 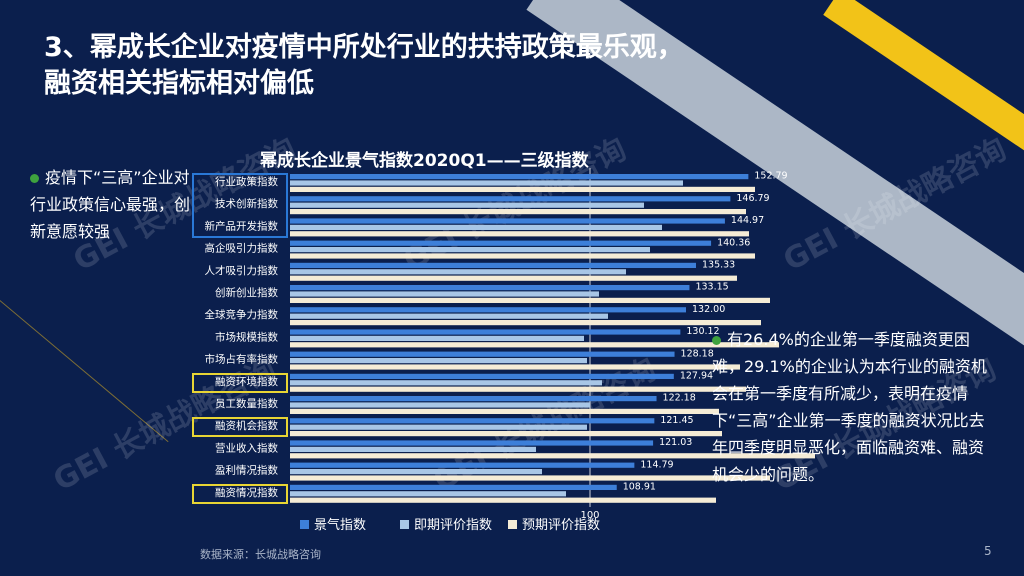 I want to click on highlight-box-financing-opportunity, so click(x=240, y=427).